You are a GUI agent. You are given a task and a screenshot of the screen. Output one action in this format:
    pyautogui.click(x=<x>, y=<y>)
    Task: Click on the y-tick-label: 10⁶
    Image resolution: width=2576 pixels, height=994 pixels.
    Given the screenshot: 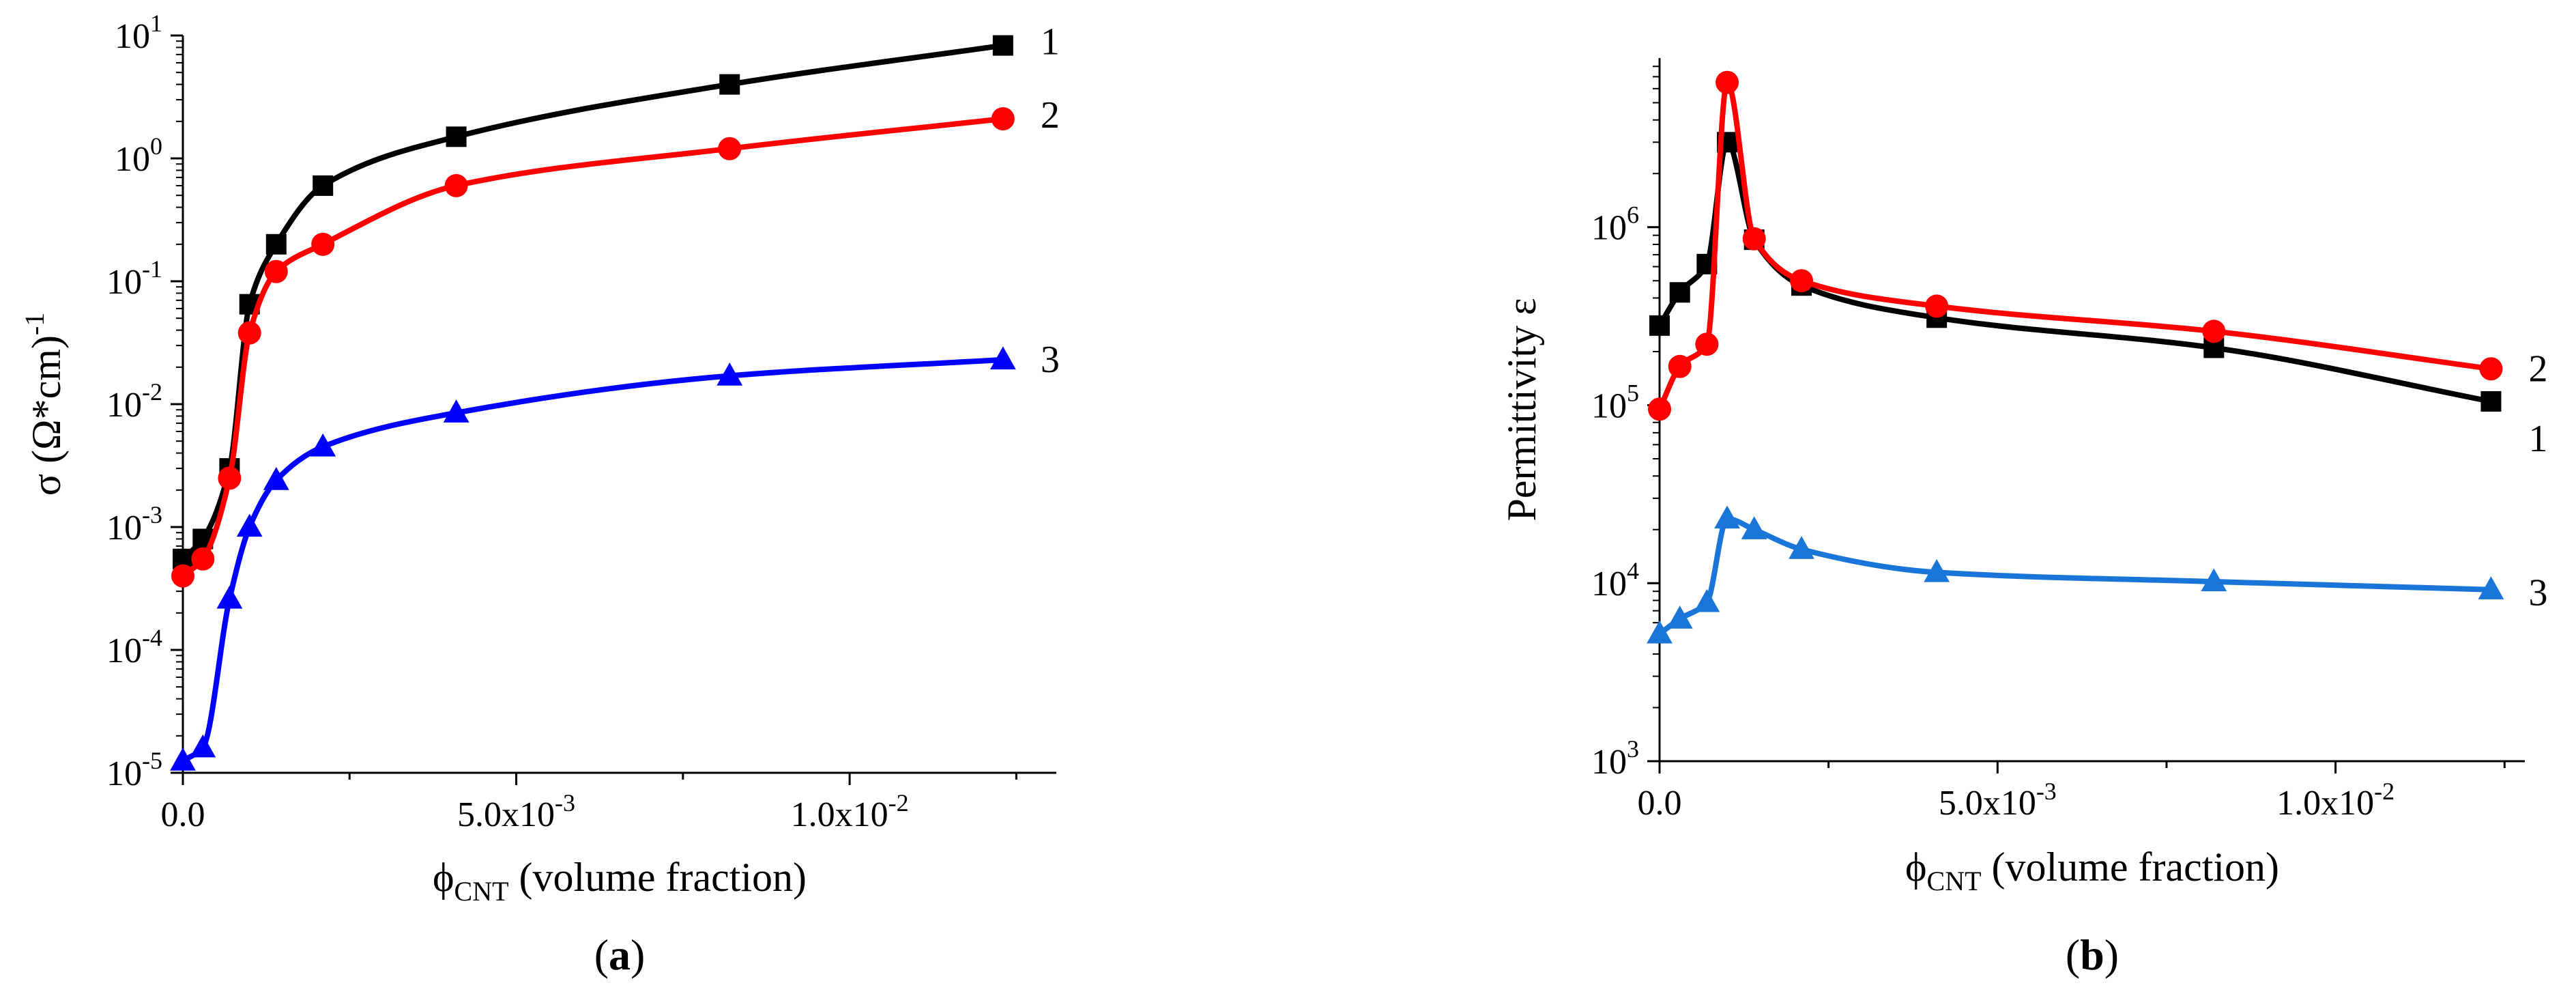 What is the action you would take?
    pyautogui.click(x=1615, y=225)
    